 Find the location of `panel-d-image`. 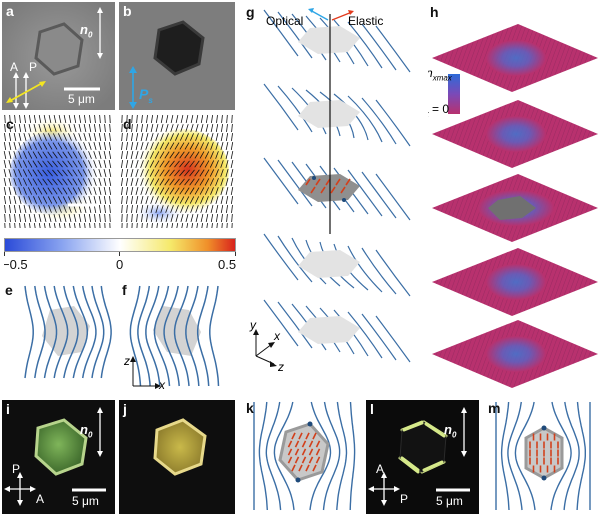

panel-d-image is located at coordinates (177, 171).